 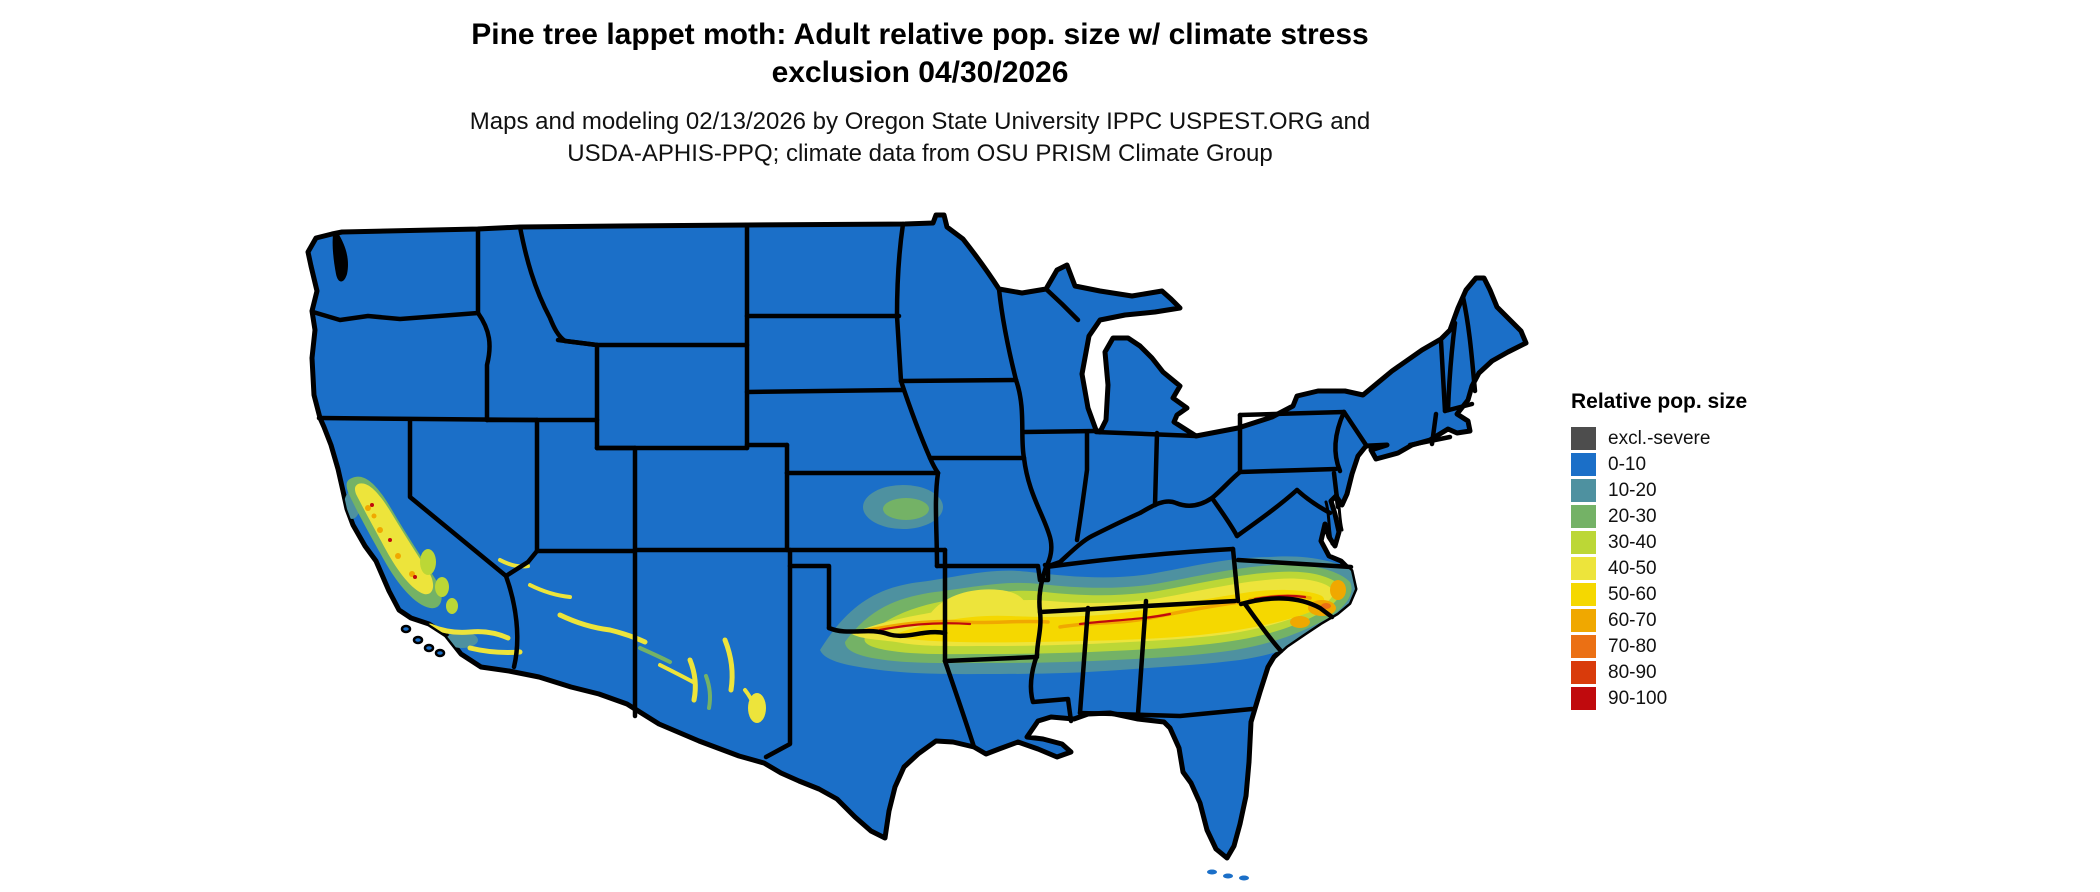 I want to click on border-mn-wi, so click(x=1007, y=334).